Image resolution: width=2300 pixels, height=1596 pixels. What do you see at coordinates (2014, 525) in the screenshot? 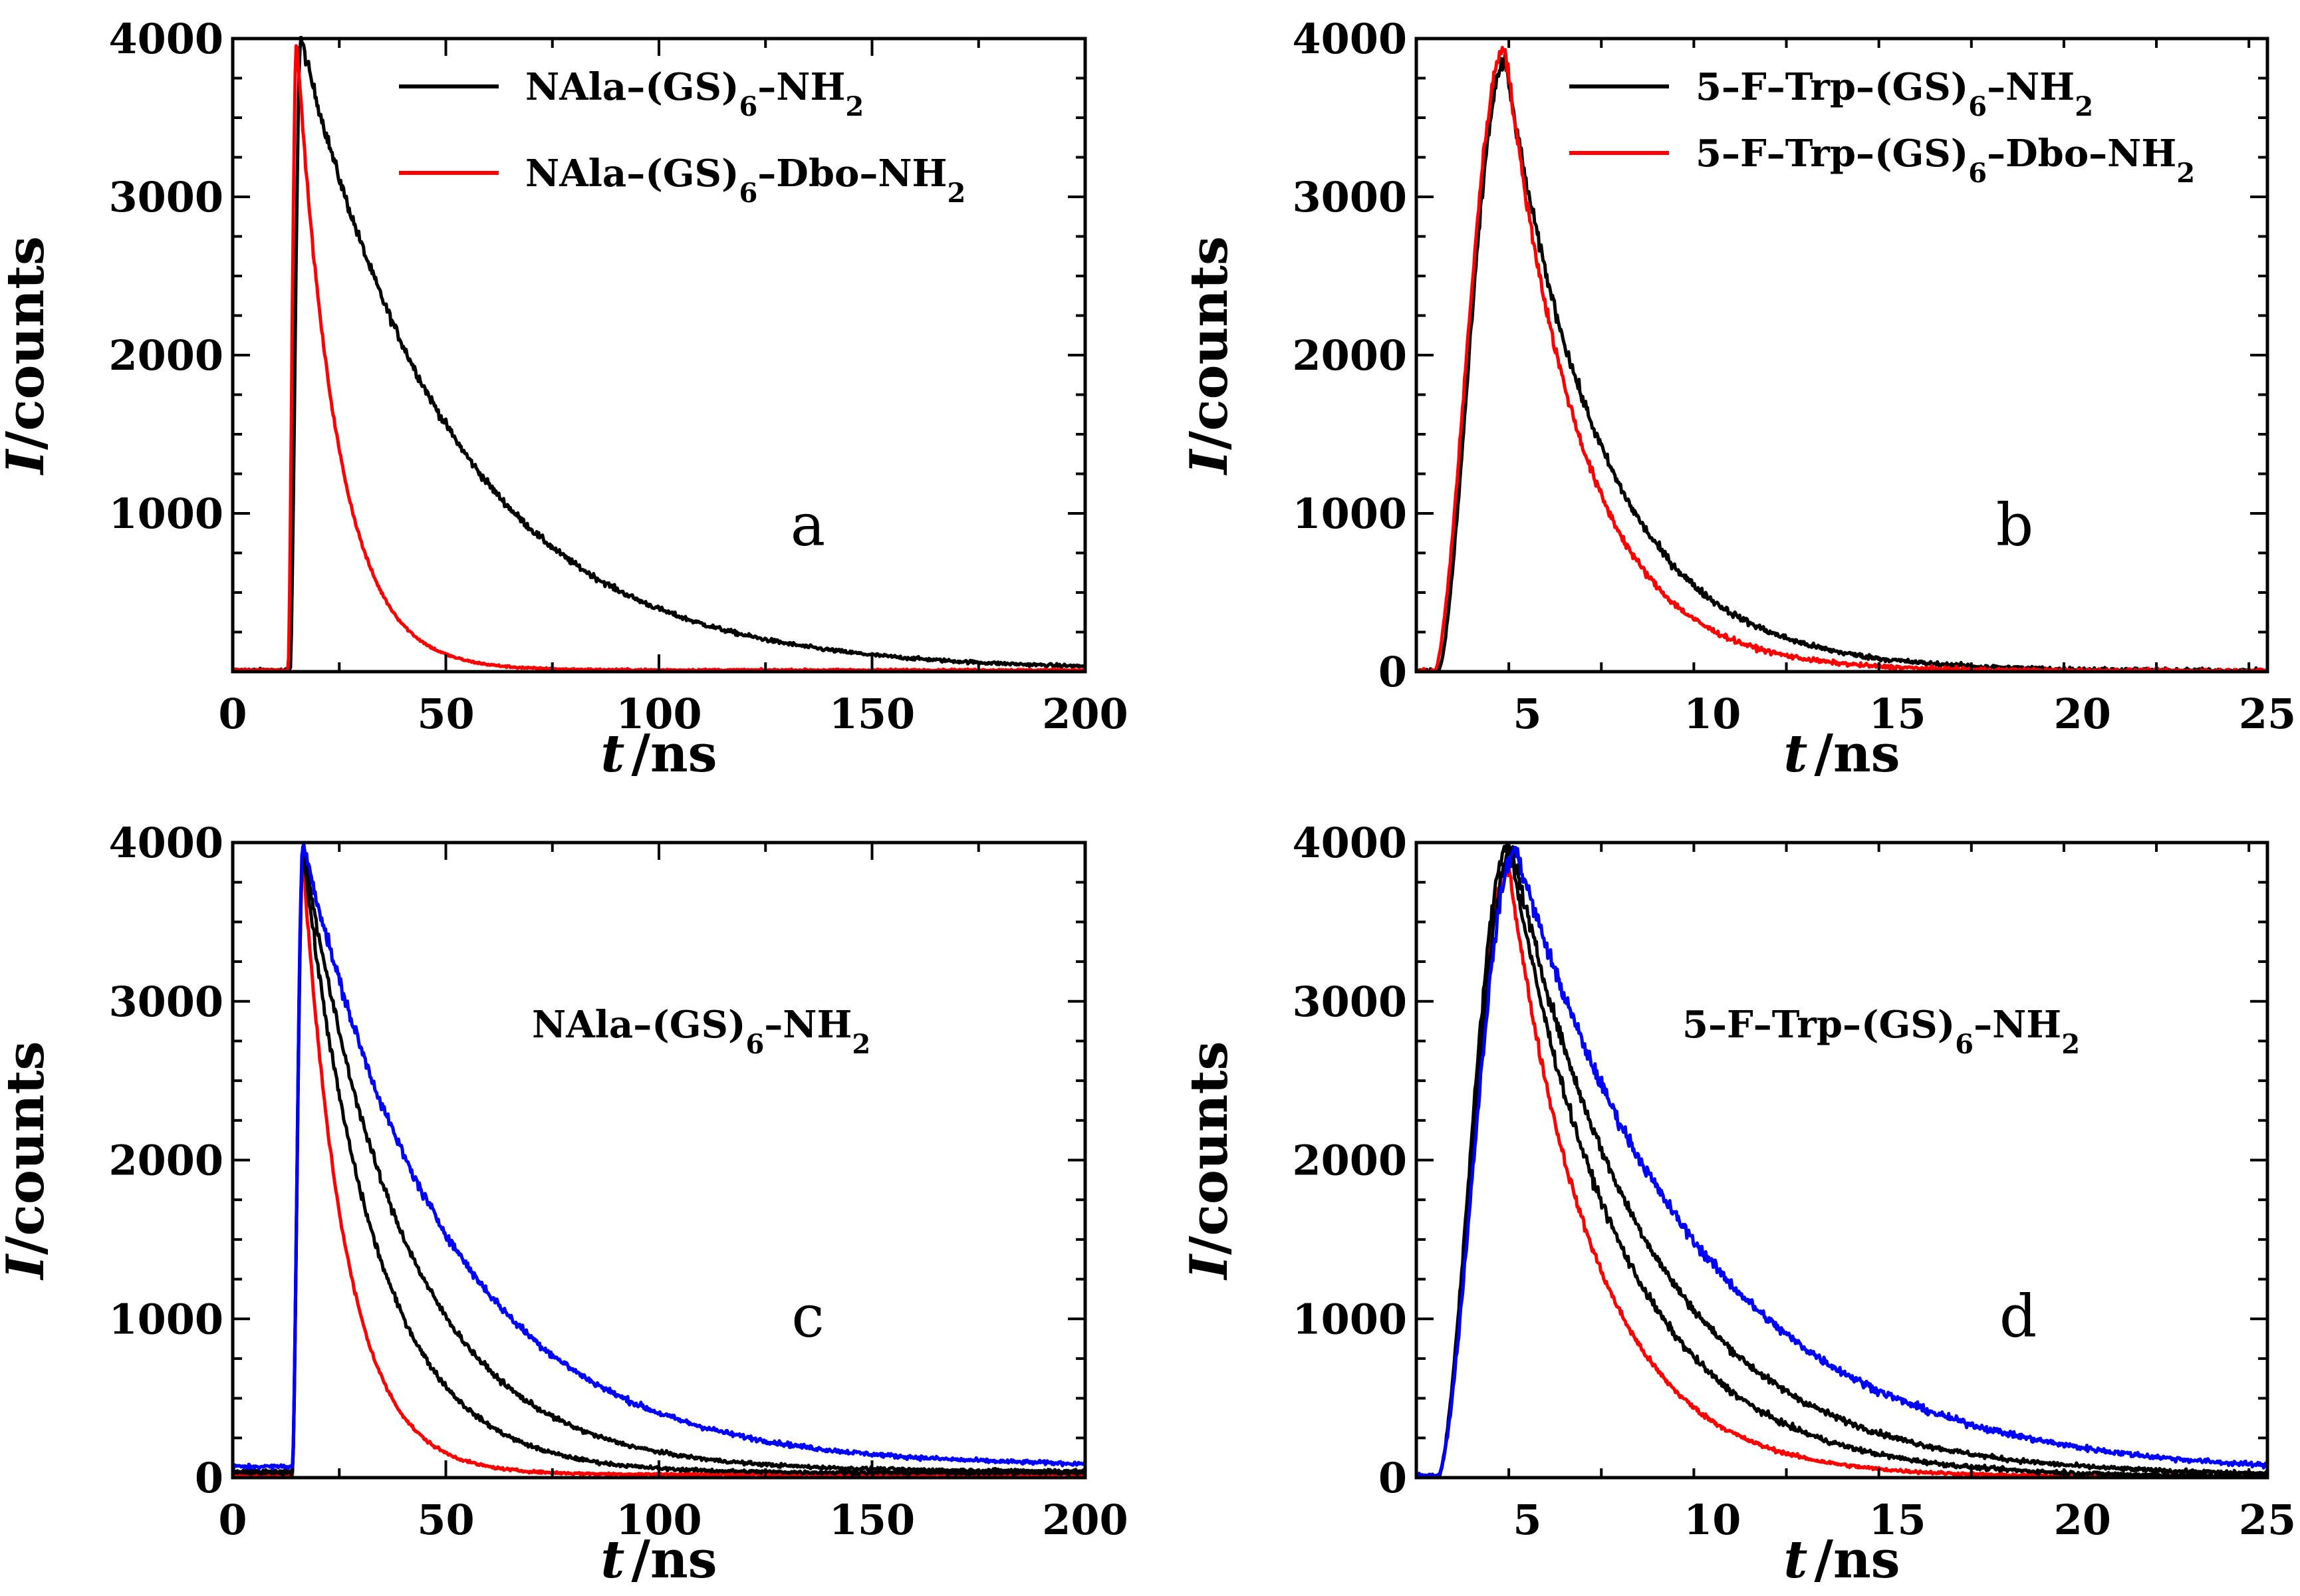
I see `panel-letter: b` at bounding box center [2014, 525].